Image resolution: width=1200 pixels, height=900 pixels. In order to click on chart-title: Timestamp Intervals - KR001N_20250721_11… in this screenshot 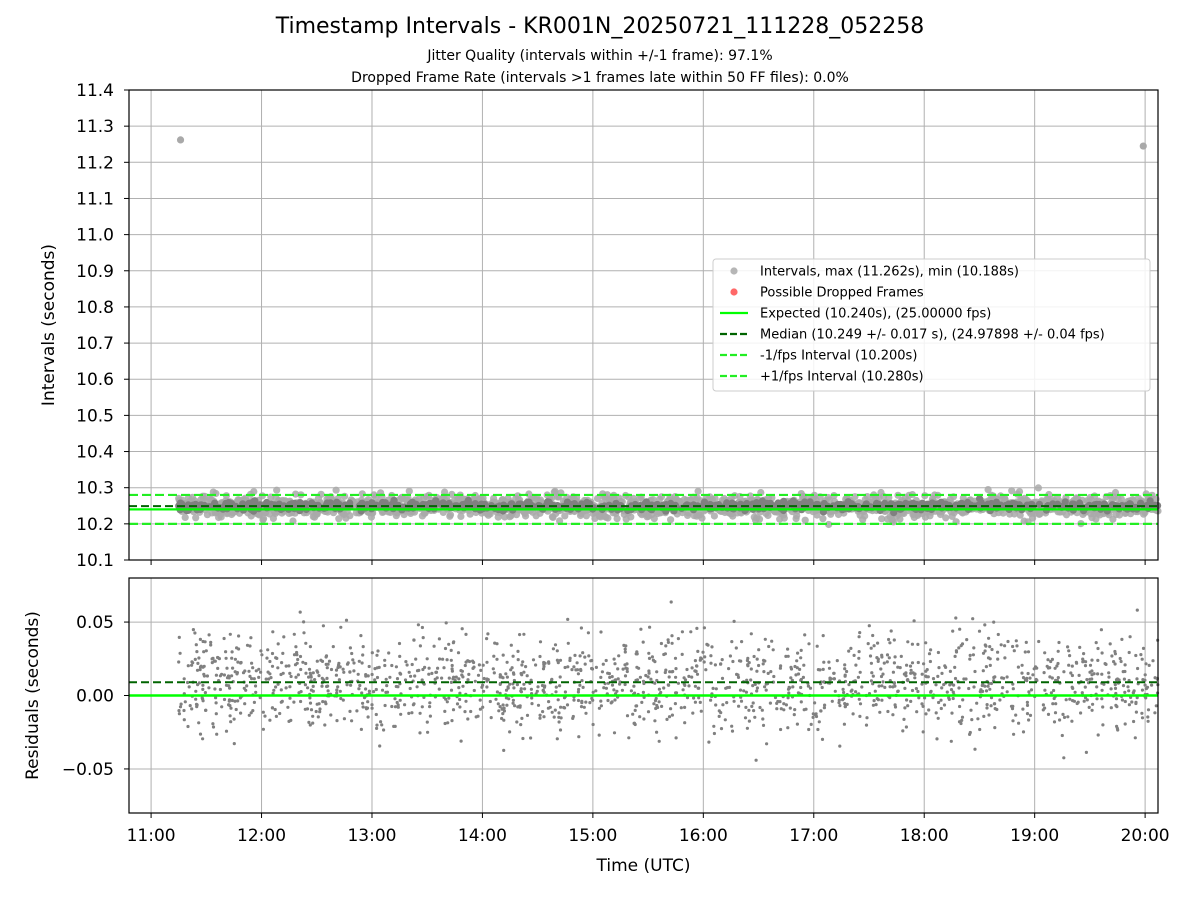, I will do `click(600, 26)`.